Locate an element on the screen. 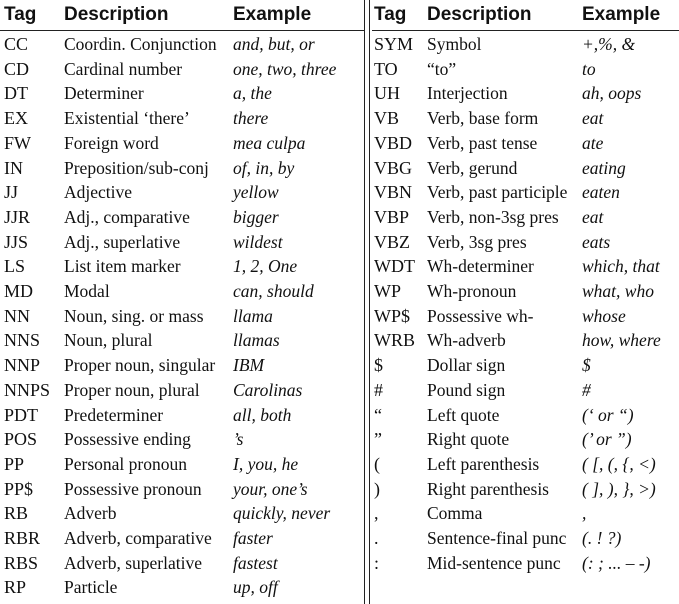 This screenshot has height=604, width=679. table-row: CC Coordin. Conjunction and, but, or is located at coordinates (182, 44).